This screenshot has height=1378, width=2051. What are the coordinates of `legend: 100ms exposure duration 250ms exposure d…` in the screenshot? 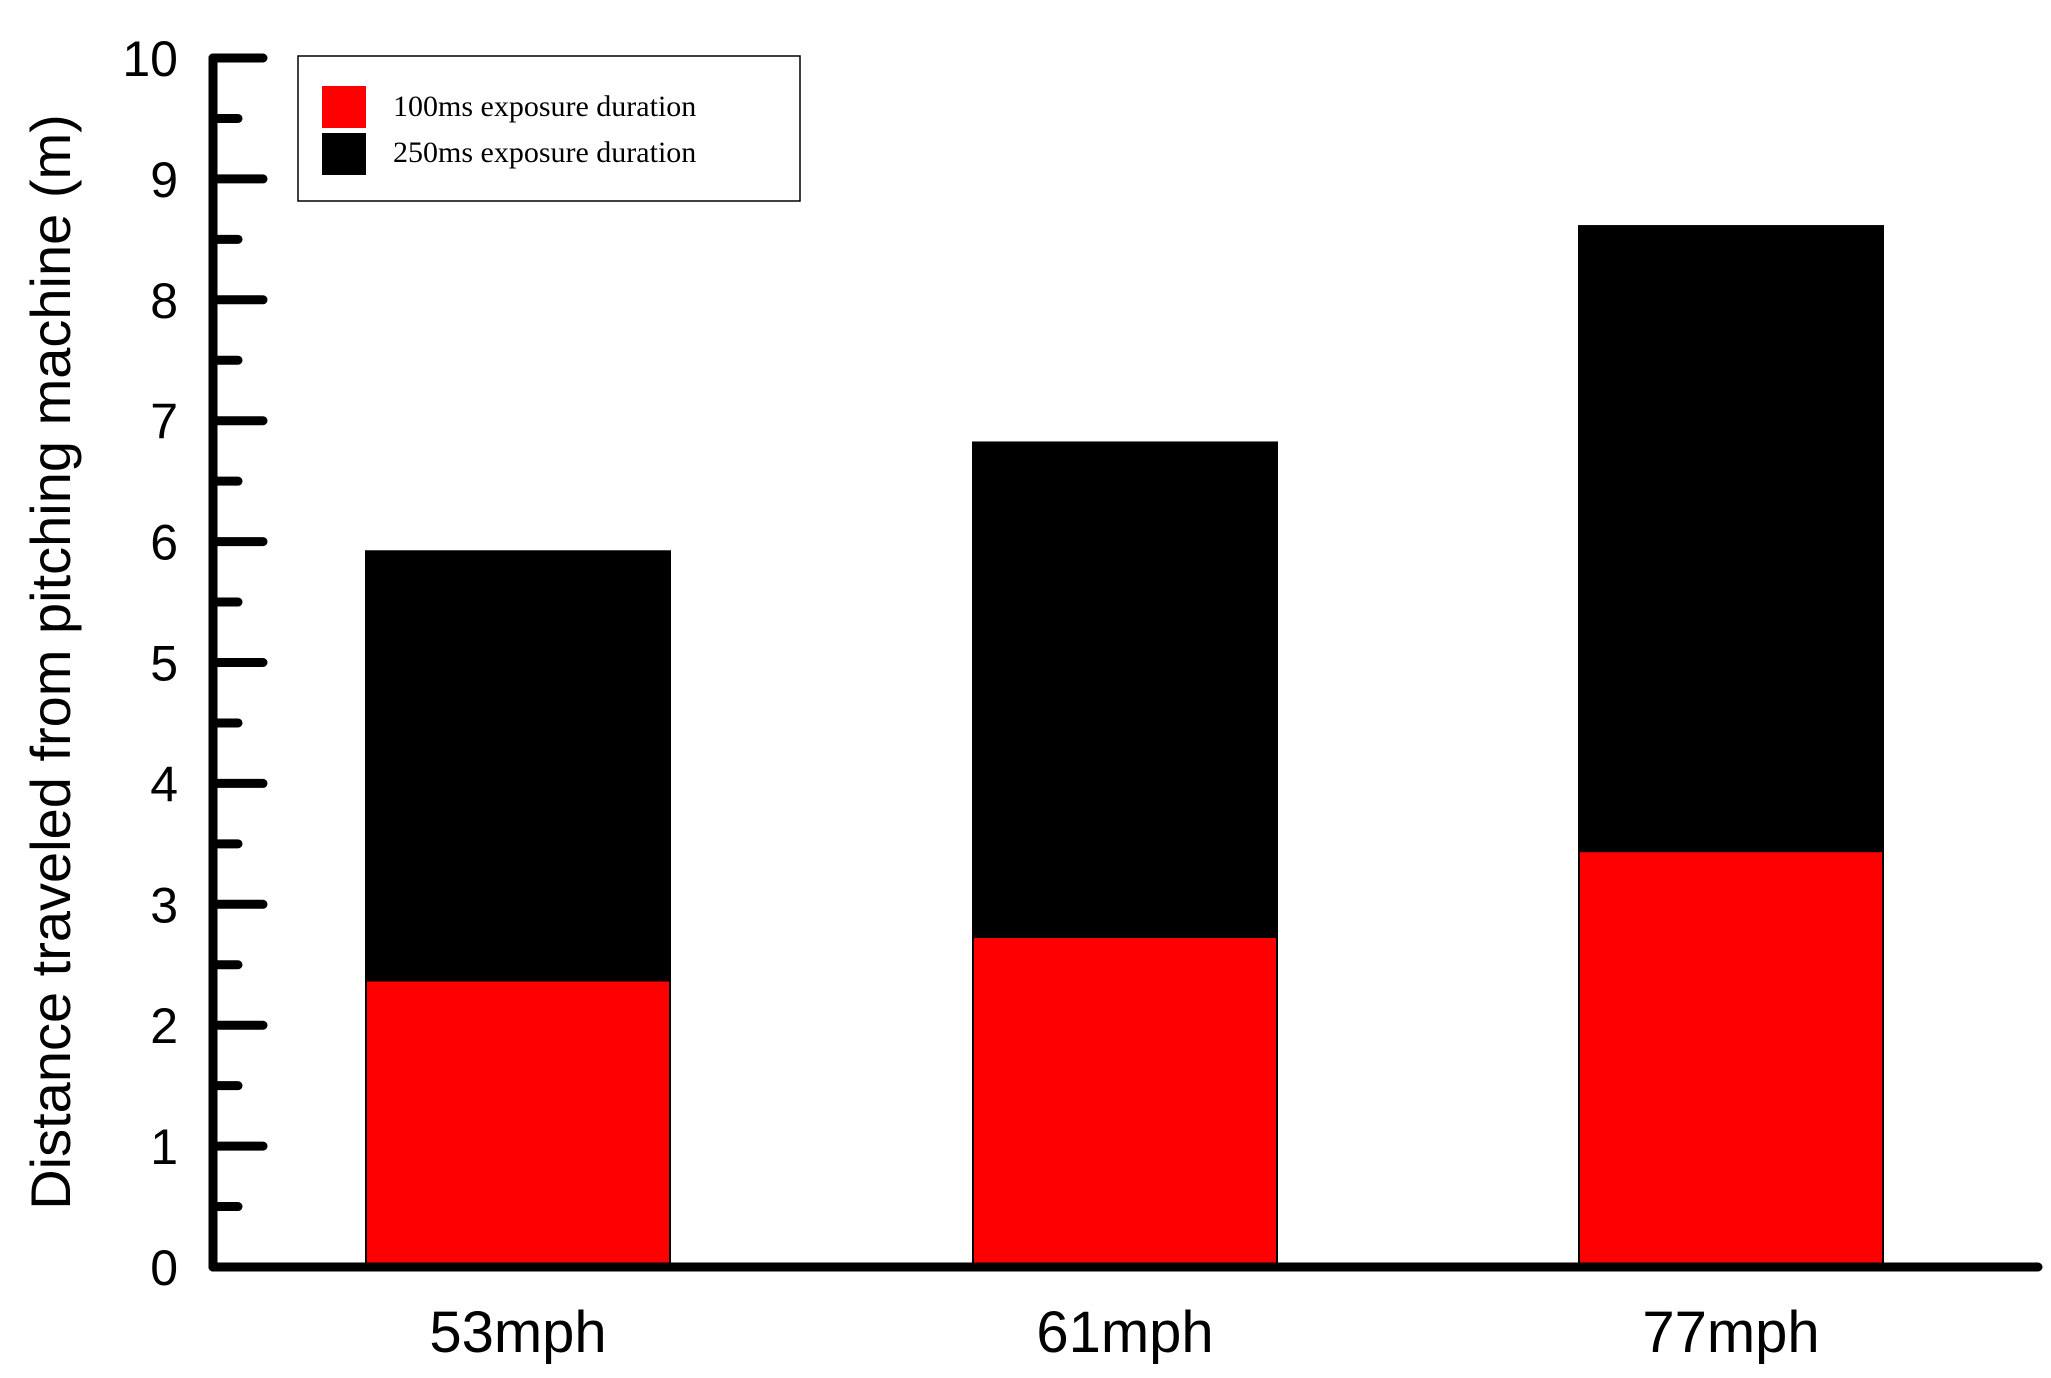 It's located at (549, 128).